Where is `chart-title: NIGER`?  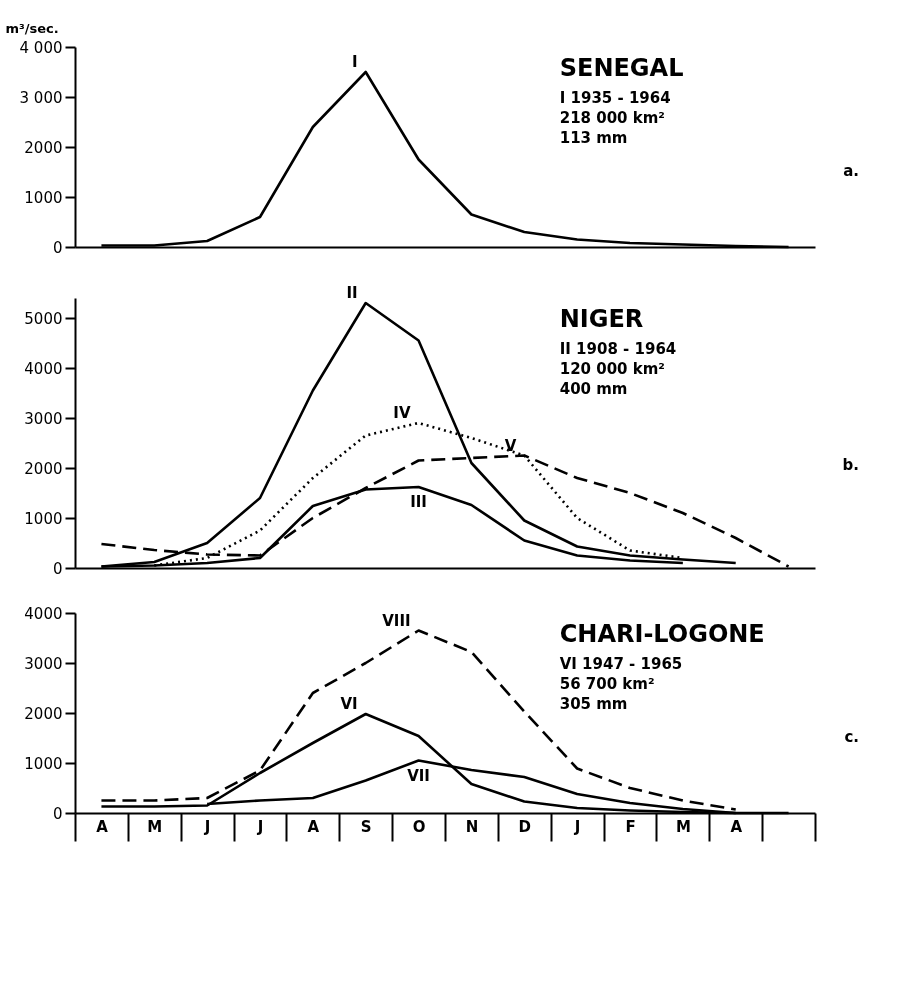
chart-title: NIGER is located at coordinates (601, 319).